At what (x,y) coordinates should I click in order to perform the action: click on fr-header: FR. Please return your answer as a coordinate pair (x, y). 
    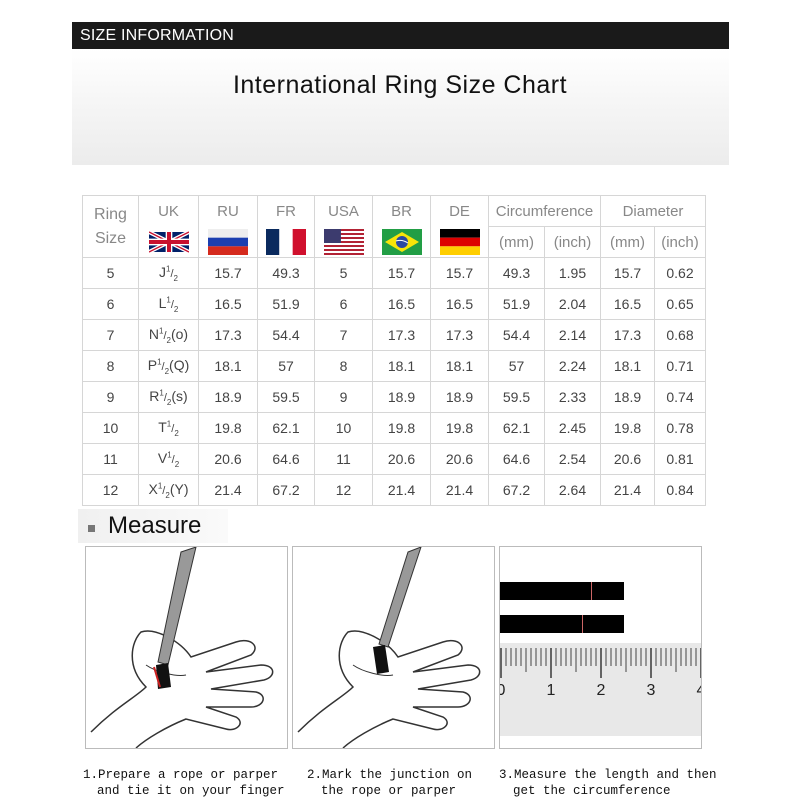
    Looking at the image, I should click on (286, 211).